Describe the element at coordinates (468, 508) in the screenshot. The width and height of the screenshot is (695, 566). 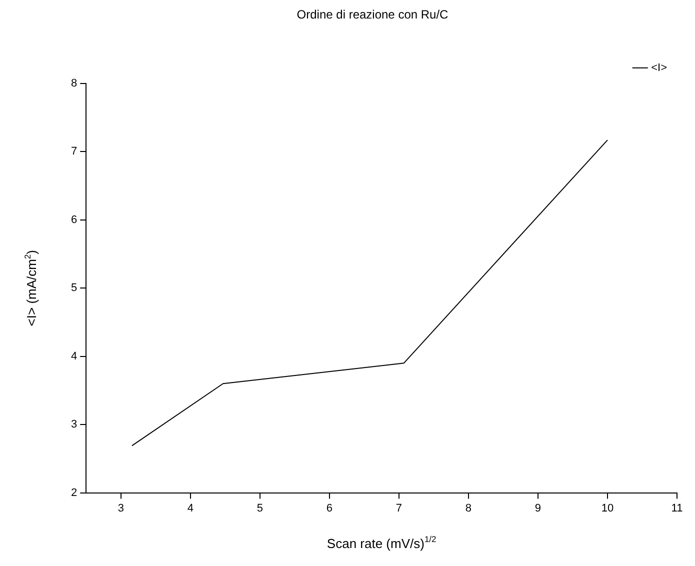
I see `x-tick-label: 8` at that location.